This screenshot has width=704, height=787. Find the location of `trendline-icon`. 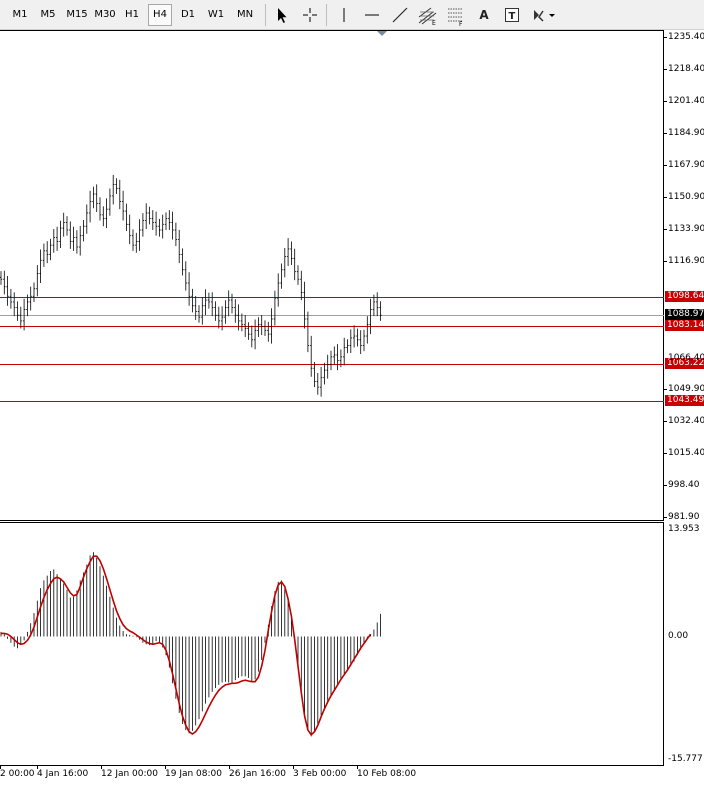

trendline-icon is located at coordinates (400, 15).